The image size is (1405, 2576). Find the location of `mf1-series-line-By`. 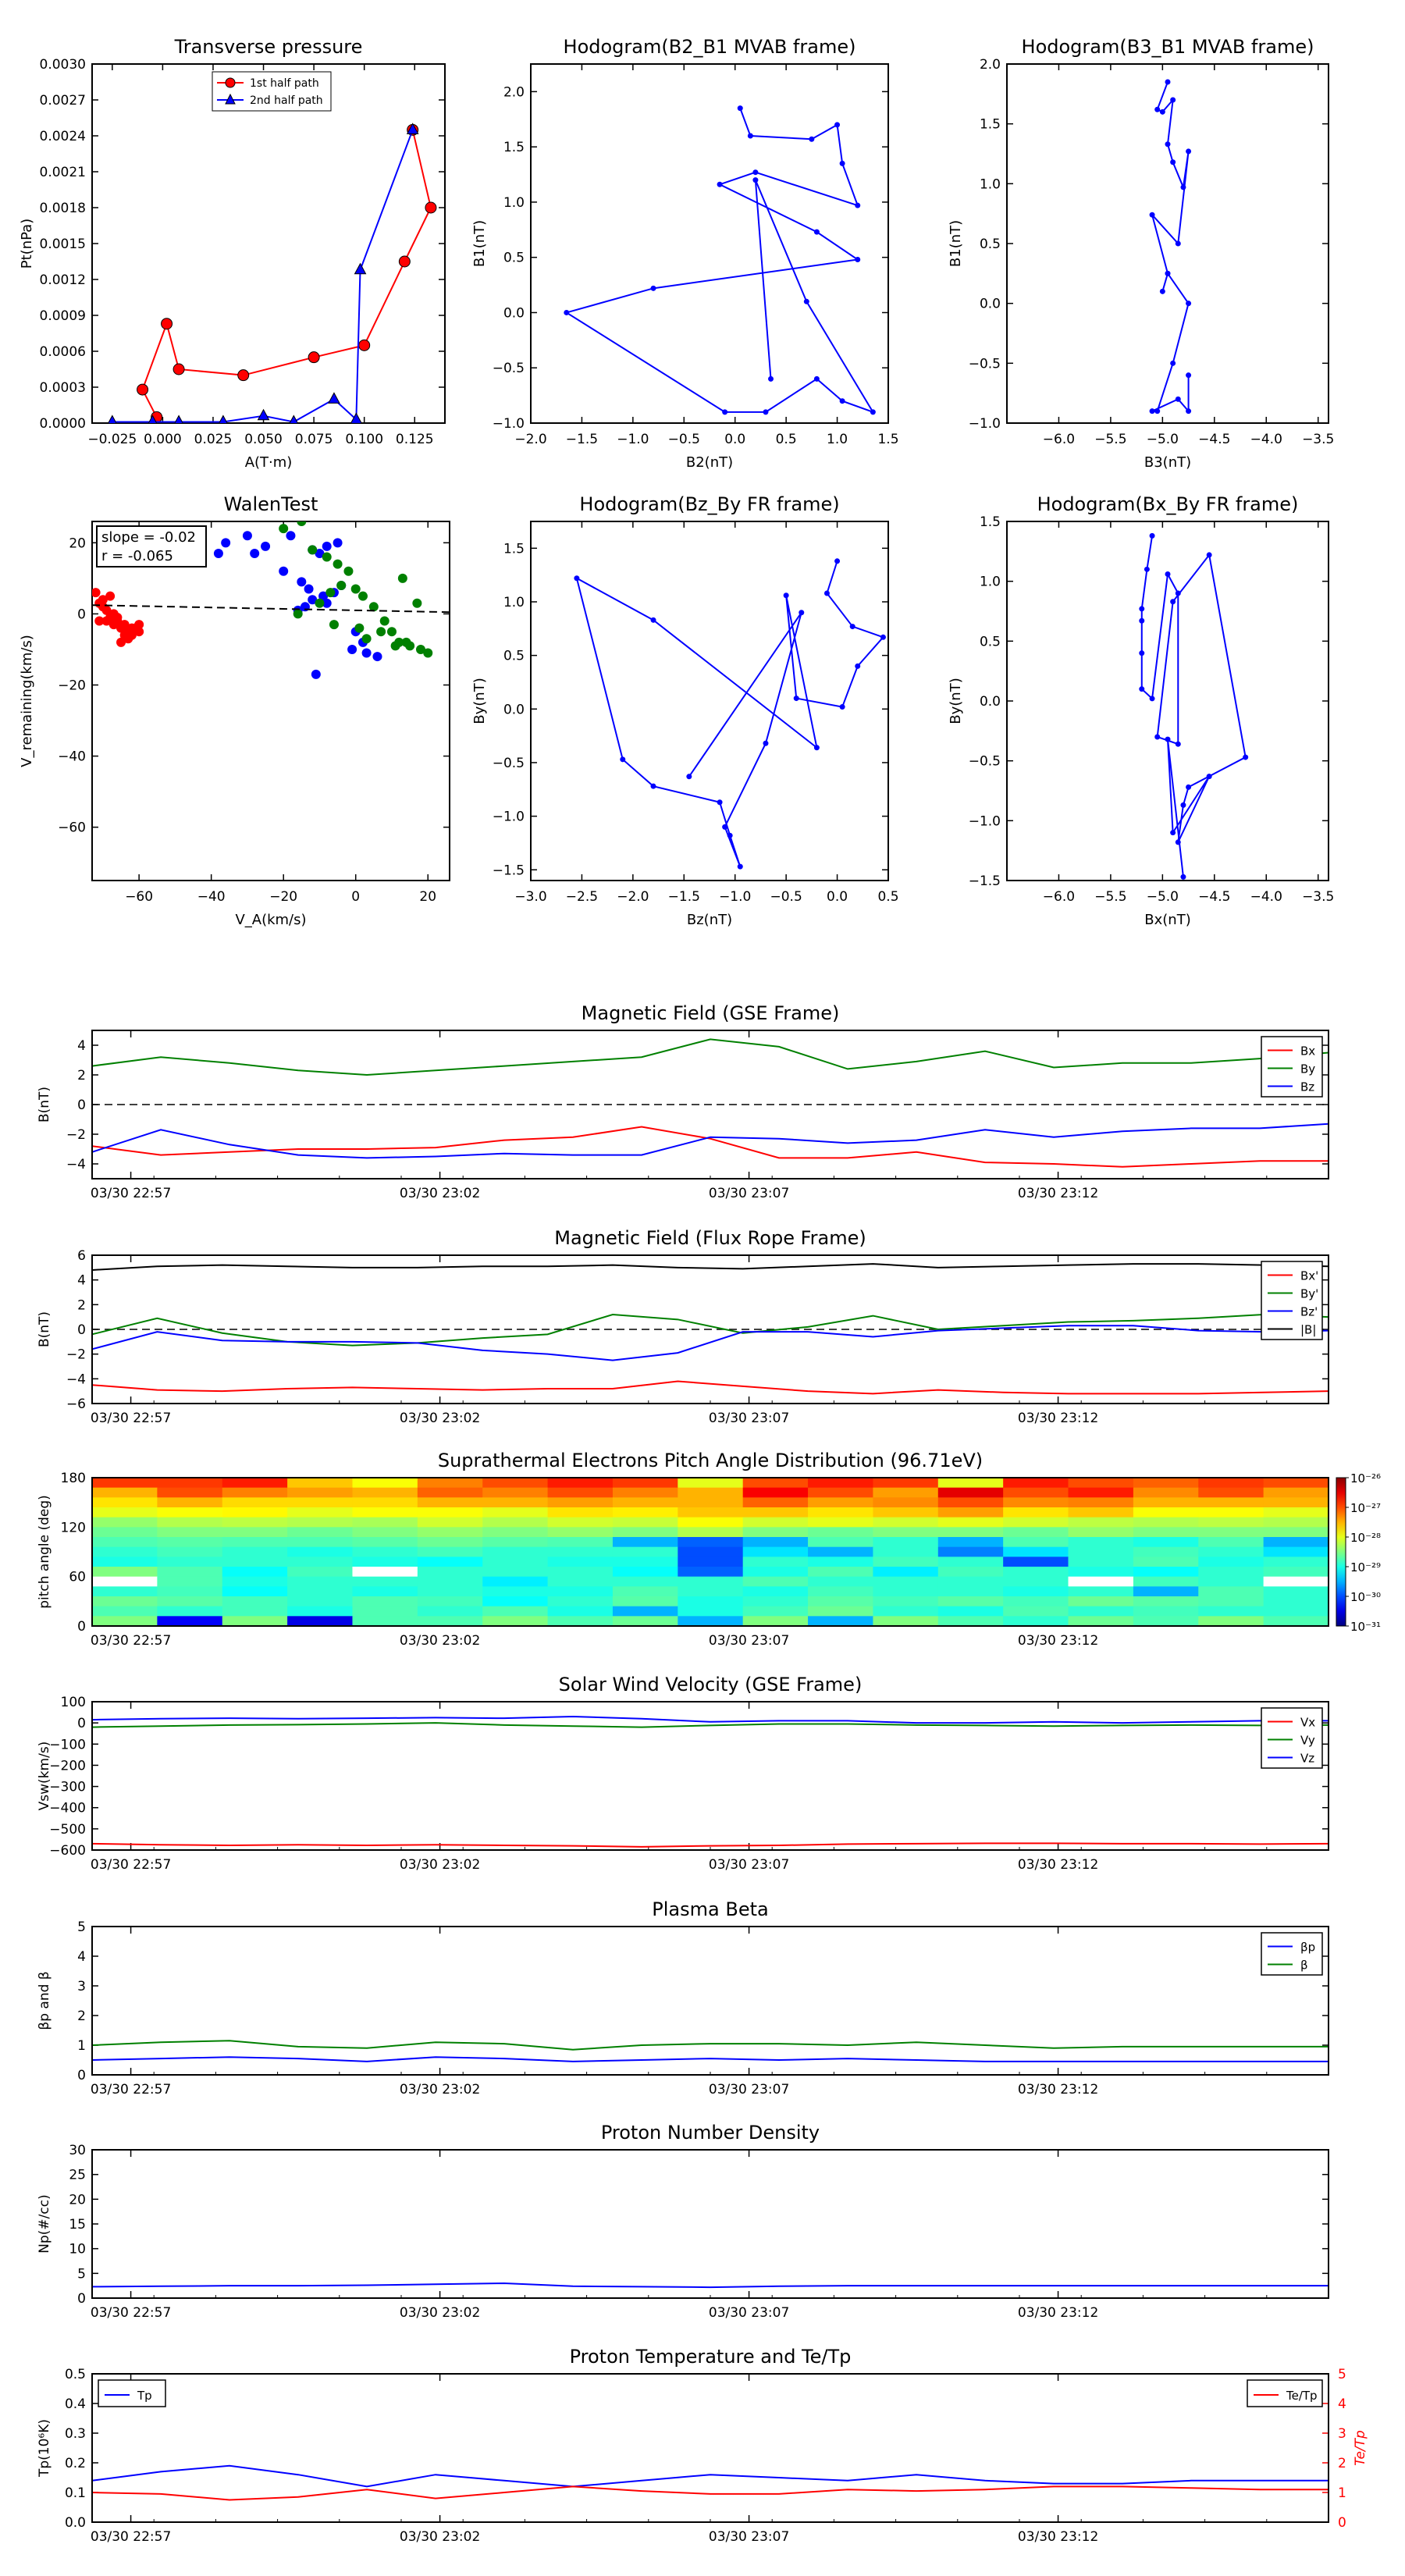

mf1-series-line-By is located at coordinates (710, 1057).